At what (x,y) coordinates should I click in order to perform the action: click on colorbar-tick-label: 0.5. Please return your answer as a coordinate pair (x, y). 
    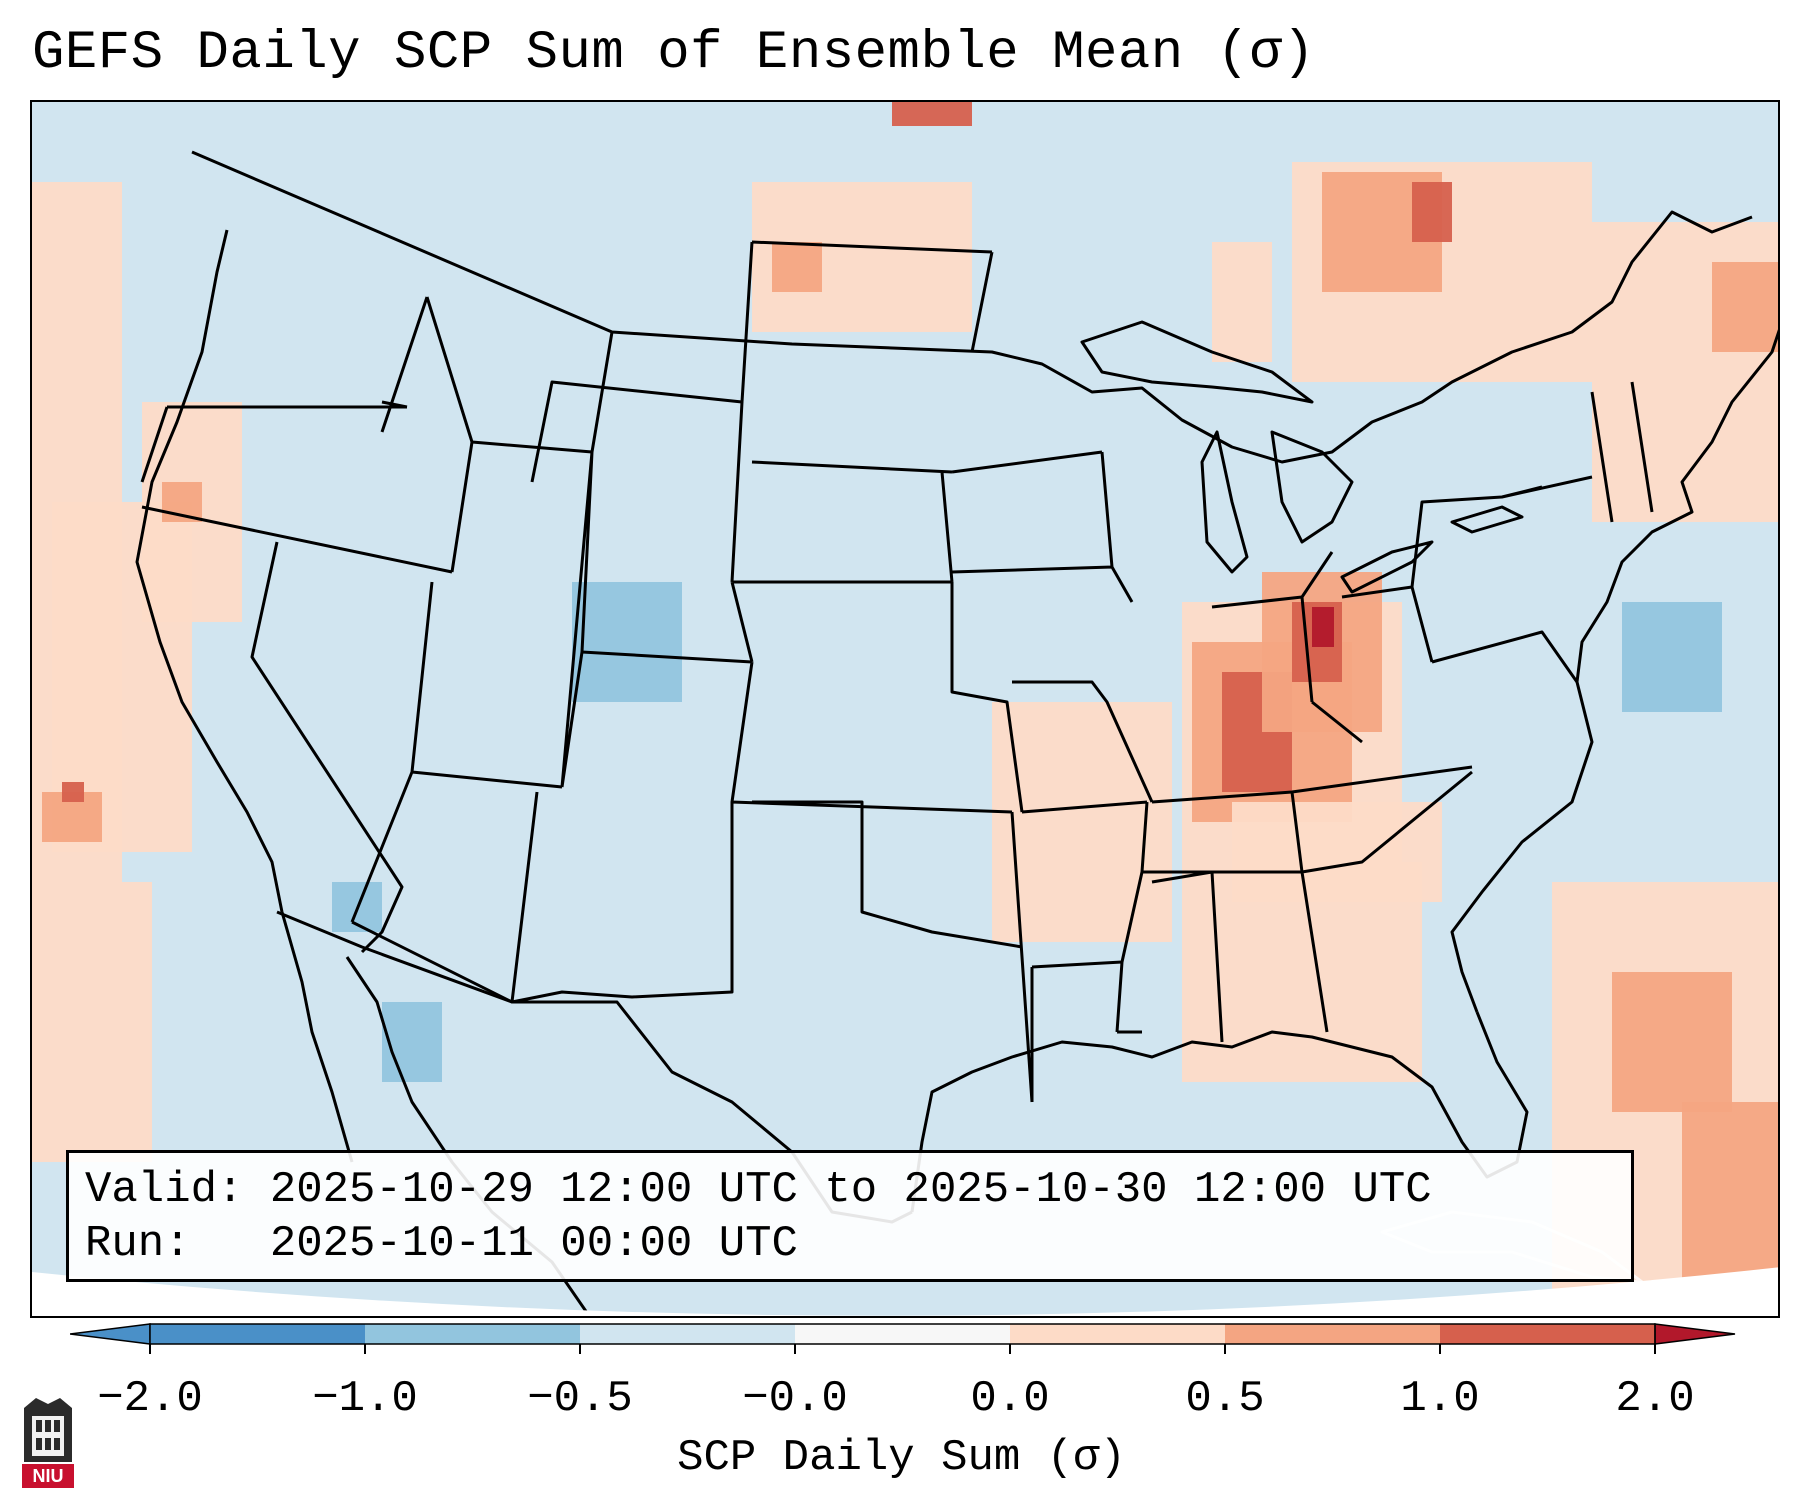
    Looking at the image, I should click on (1224, 1399).